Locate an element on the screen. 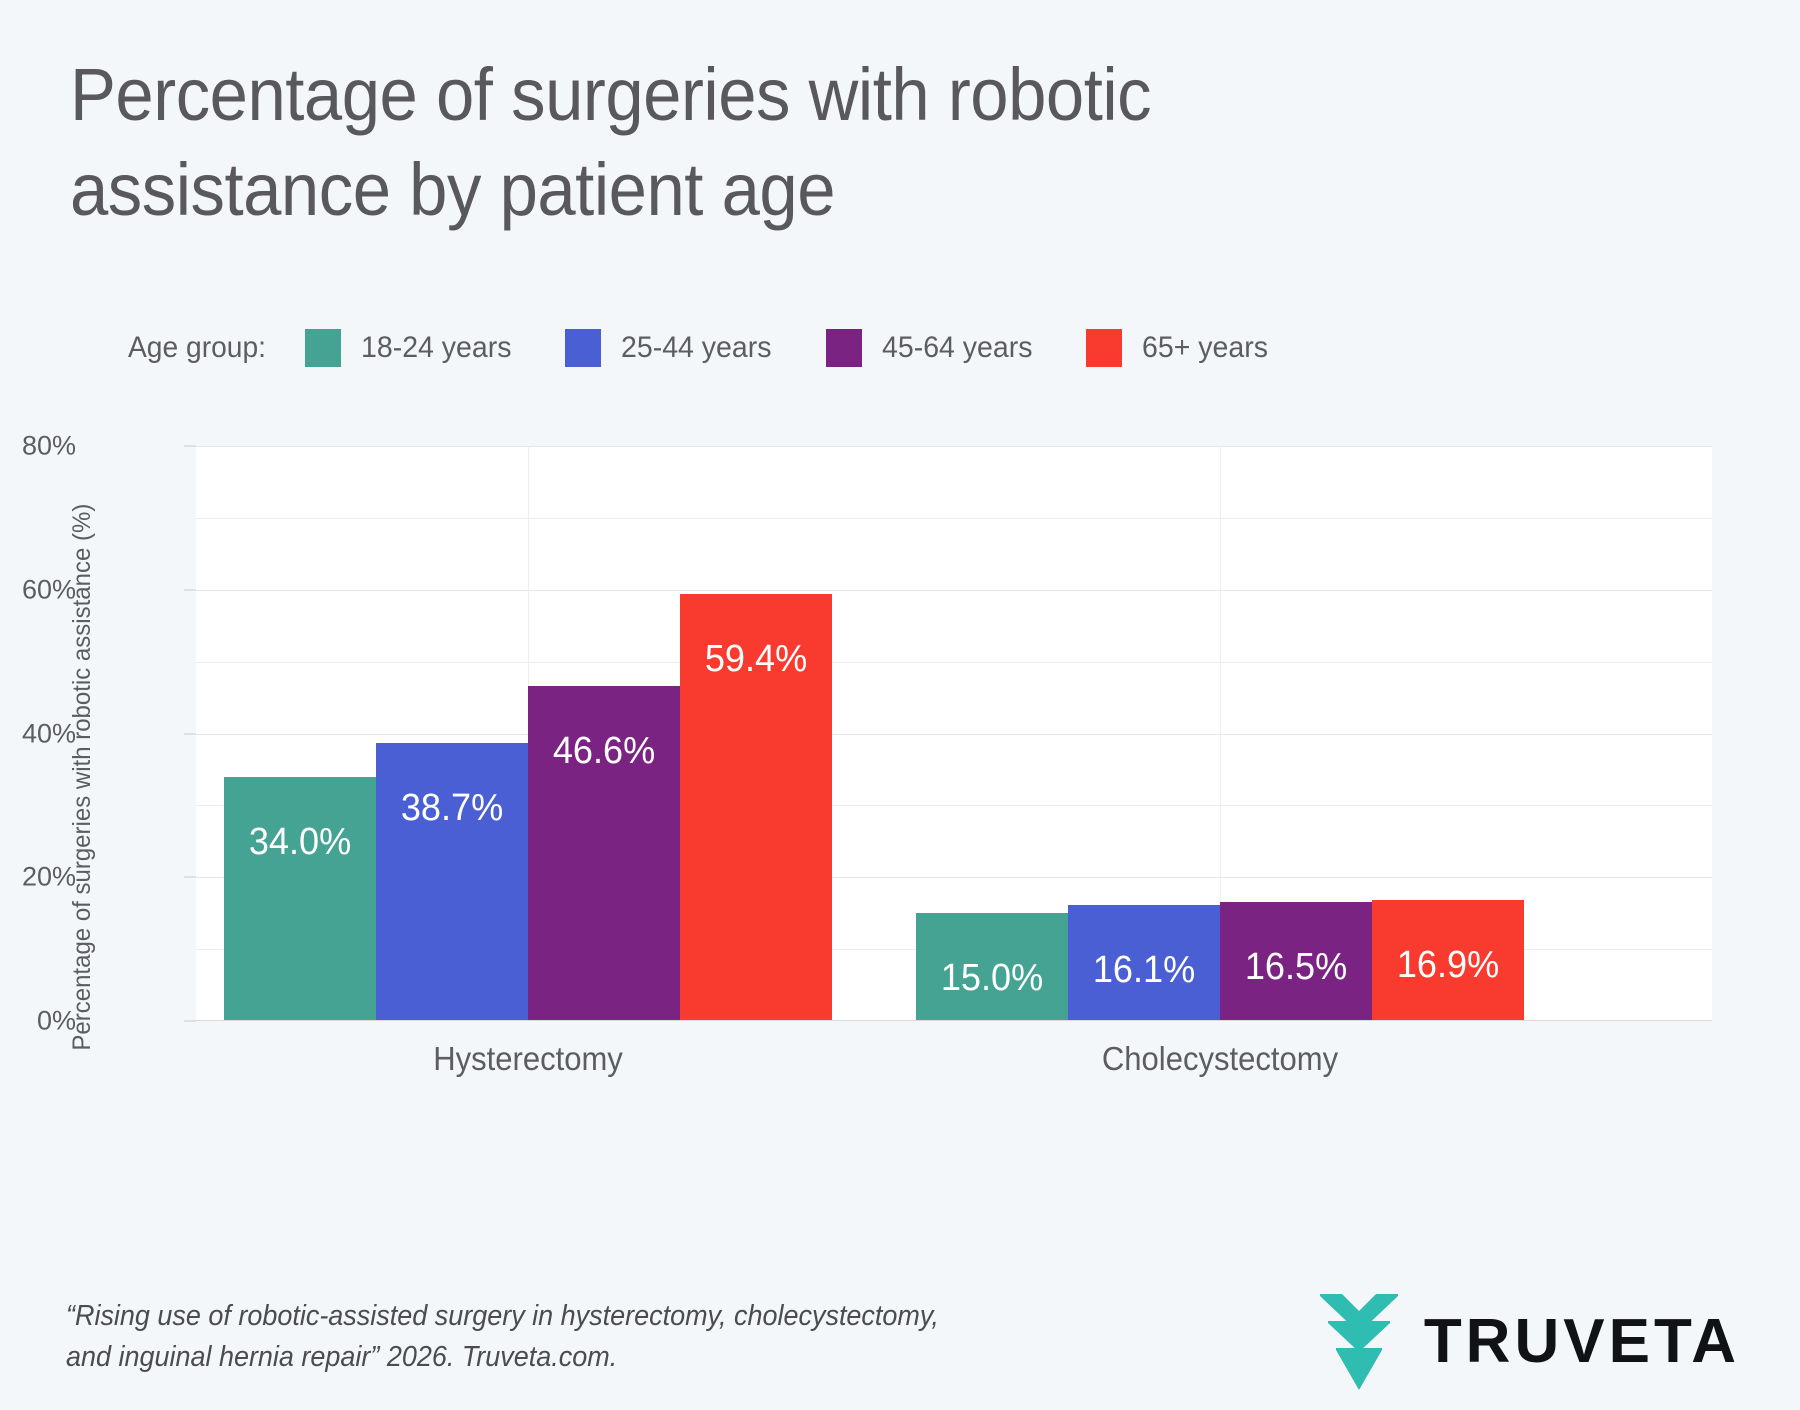  bar-value-label: 46.6% is located at coordinates (604, 751).